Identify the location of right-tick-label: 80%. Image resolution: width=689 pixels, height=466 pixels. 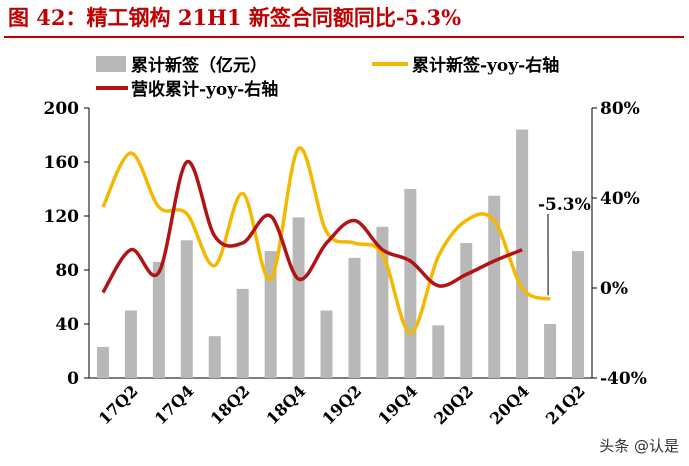
(620, 109).